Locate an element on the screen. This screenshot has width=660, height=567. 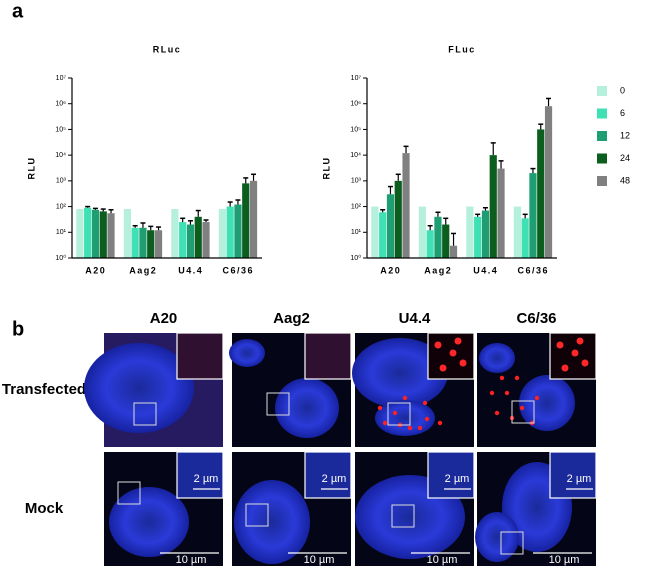
scale-bar-label: 10 µm is located at coordinates (442, 560).